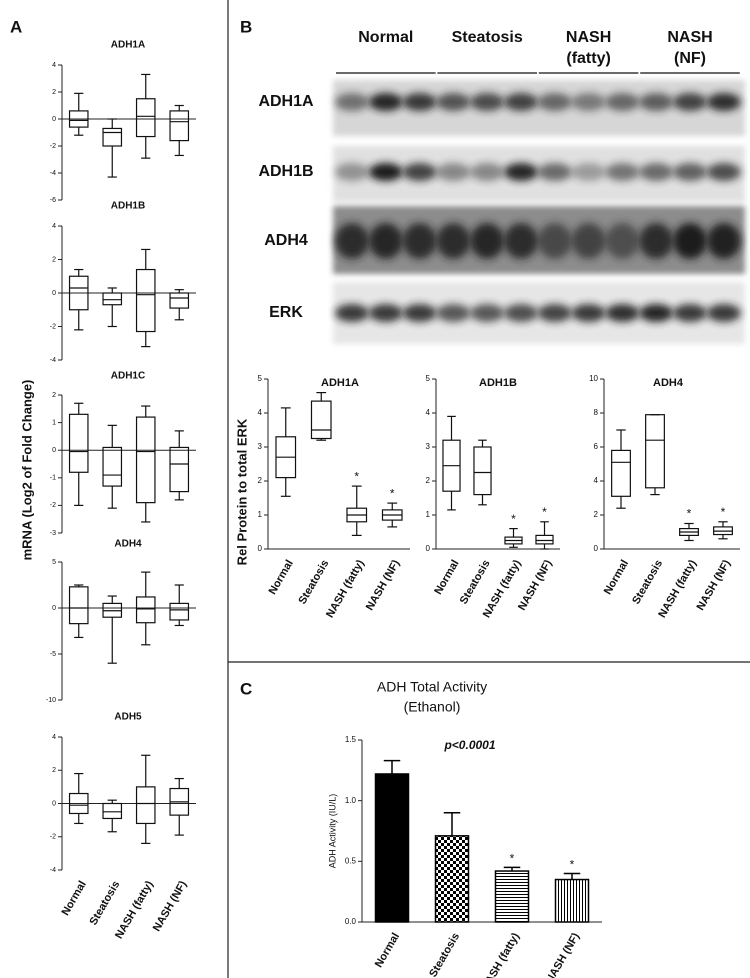 The image size is (750, 978). Describe the element at coordinates (285, 171) in the screenshot. I see `blot-row-label: ADH1B` at that location.